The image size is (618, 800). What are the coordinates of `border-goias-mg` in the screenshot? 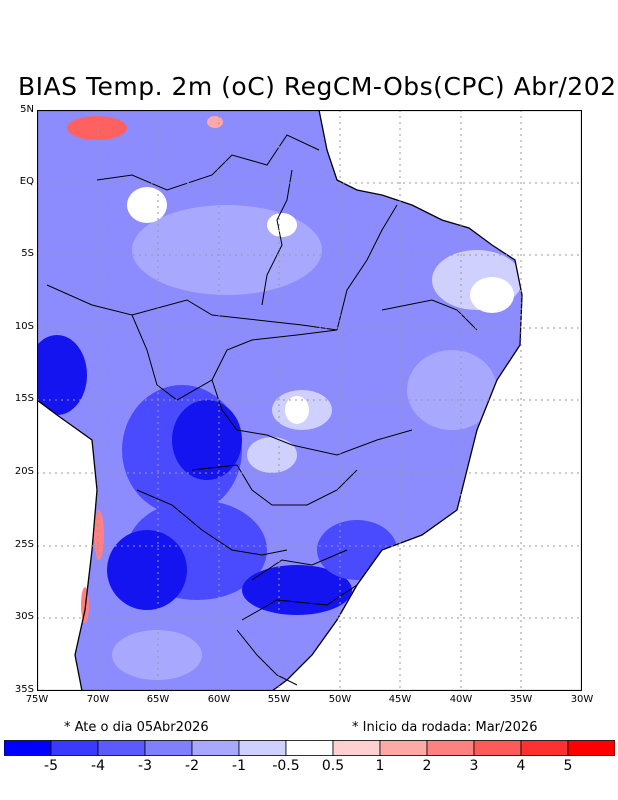 It's located at (324, 442).